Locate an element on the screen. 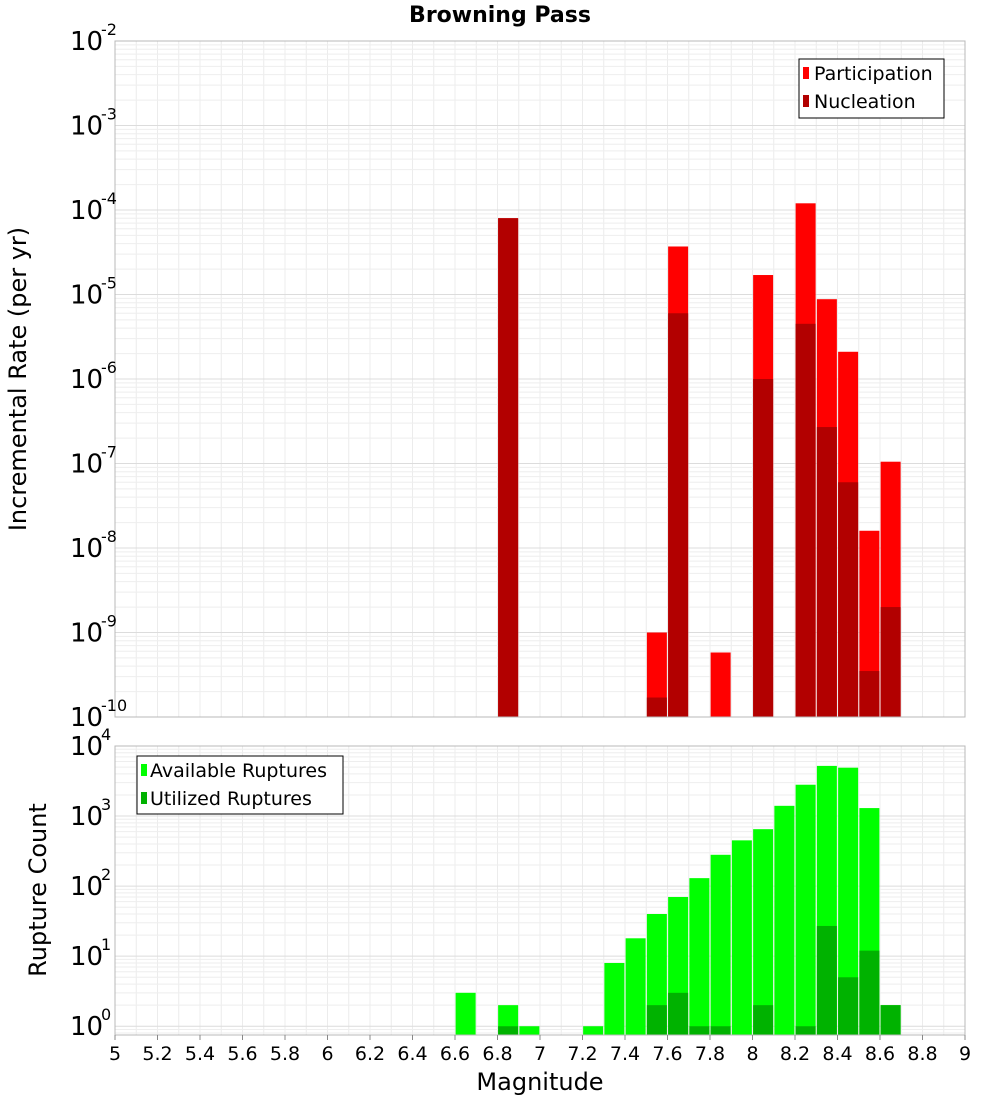  x-tick-label: 8.8 is located at coordinates (922, 1054).